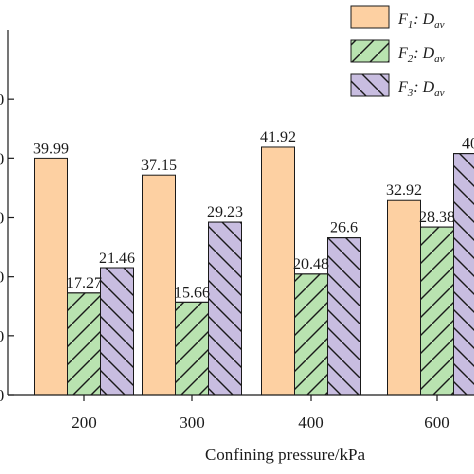  What do you see at coordinates (2, 218) in the screenshot?
I see `y-tick-label-30: 0` at bounding box center [2, 218].